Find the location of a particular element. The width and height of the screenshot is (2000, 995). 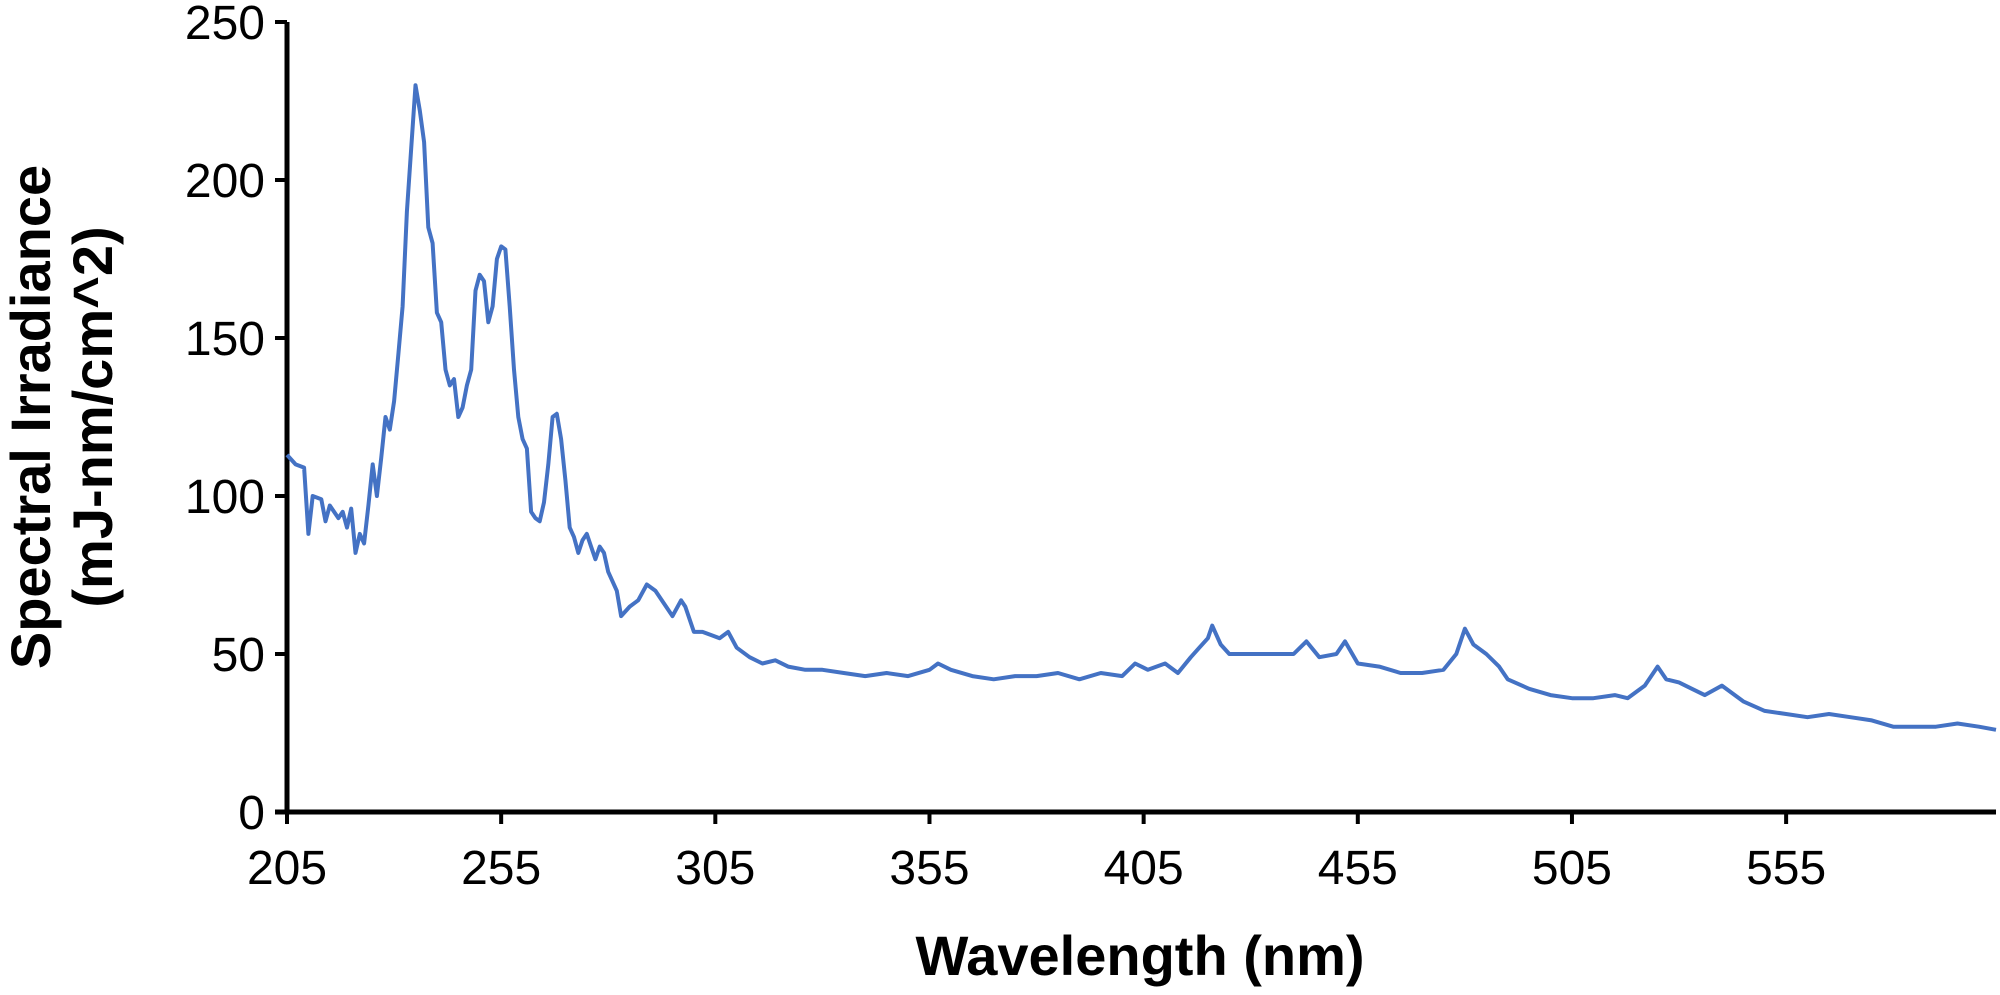

y-axis-title: Spectral Irradiance is located at coordinates (31, 417).